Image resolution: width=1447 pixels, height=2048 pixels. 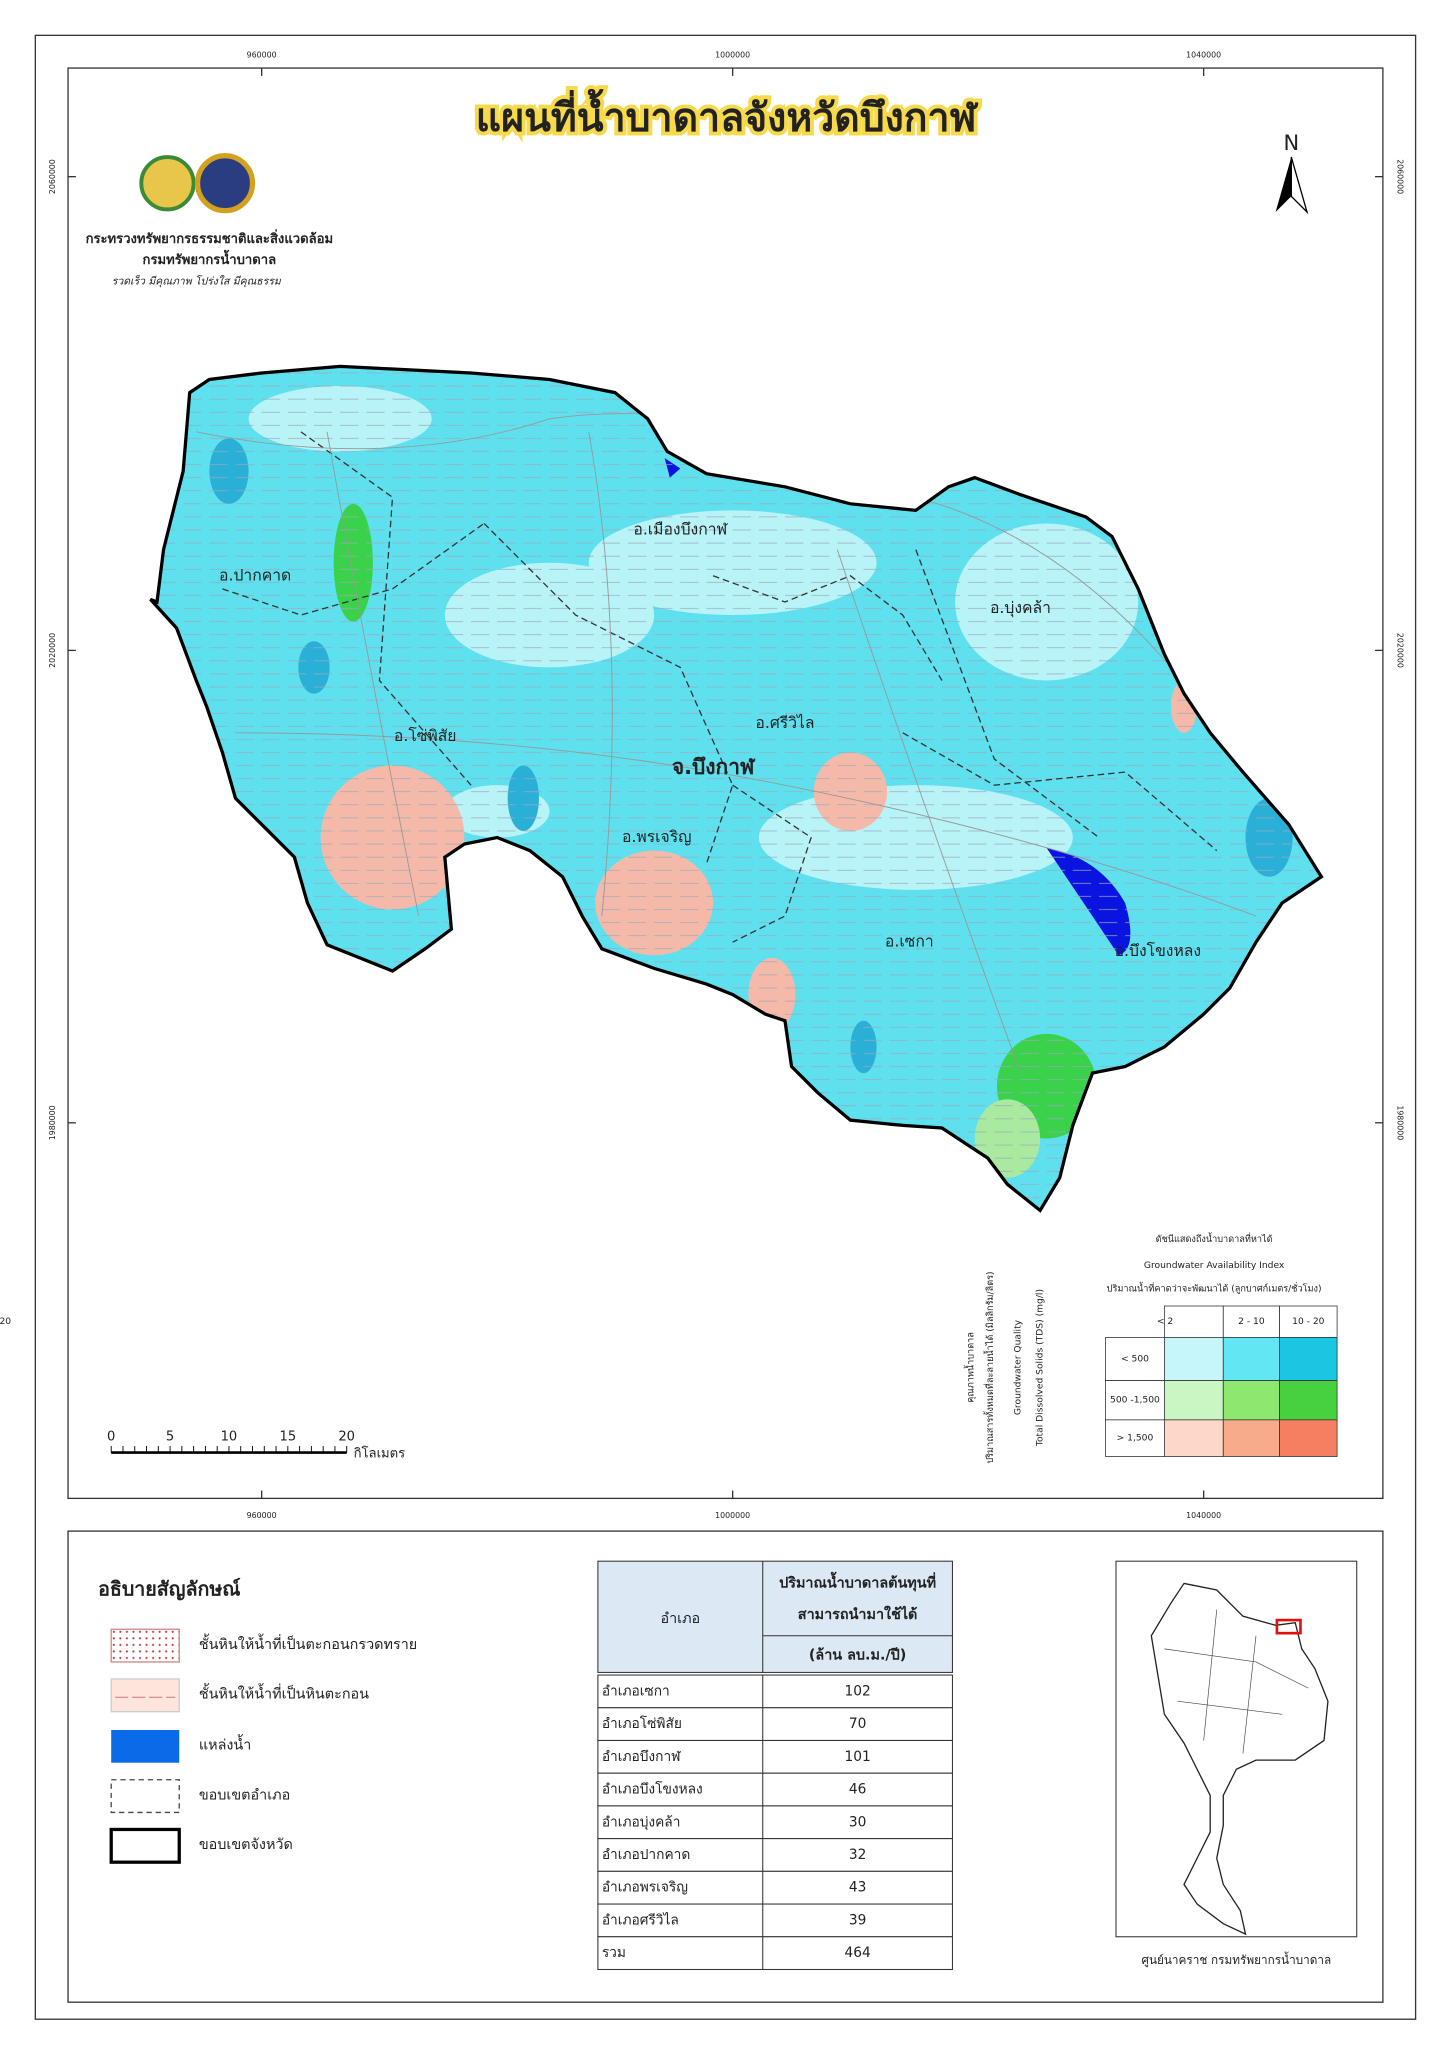 What do you see at coordinates (255, 574) in the screenshot?
I see `district-label: อ.ปากคาด` at bounding box center [255, 574].